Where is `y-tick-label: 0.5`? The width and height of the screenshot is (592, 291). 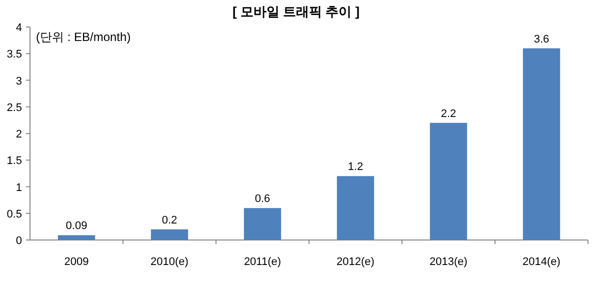
y-tick-label: 0.5 is located at coordinates (14, 214).